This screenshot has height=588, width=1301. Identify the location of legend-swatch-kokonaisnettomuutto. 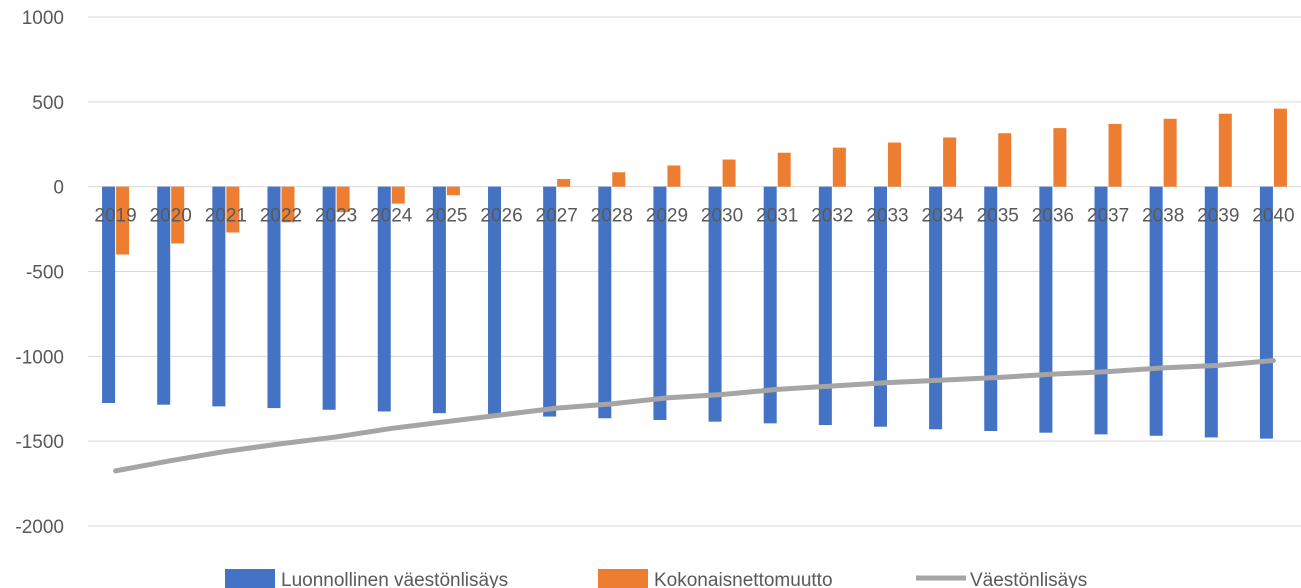
(623, 578).